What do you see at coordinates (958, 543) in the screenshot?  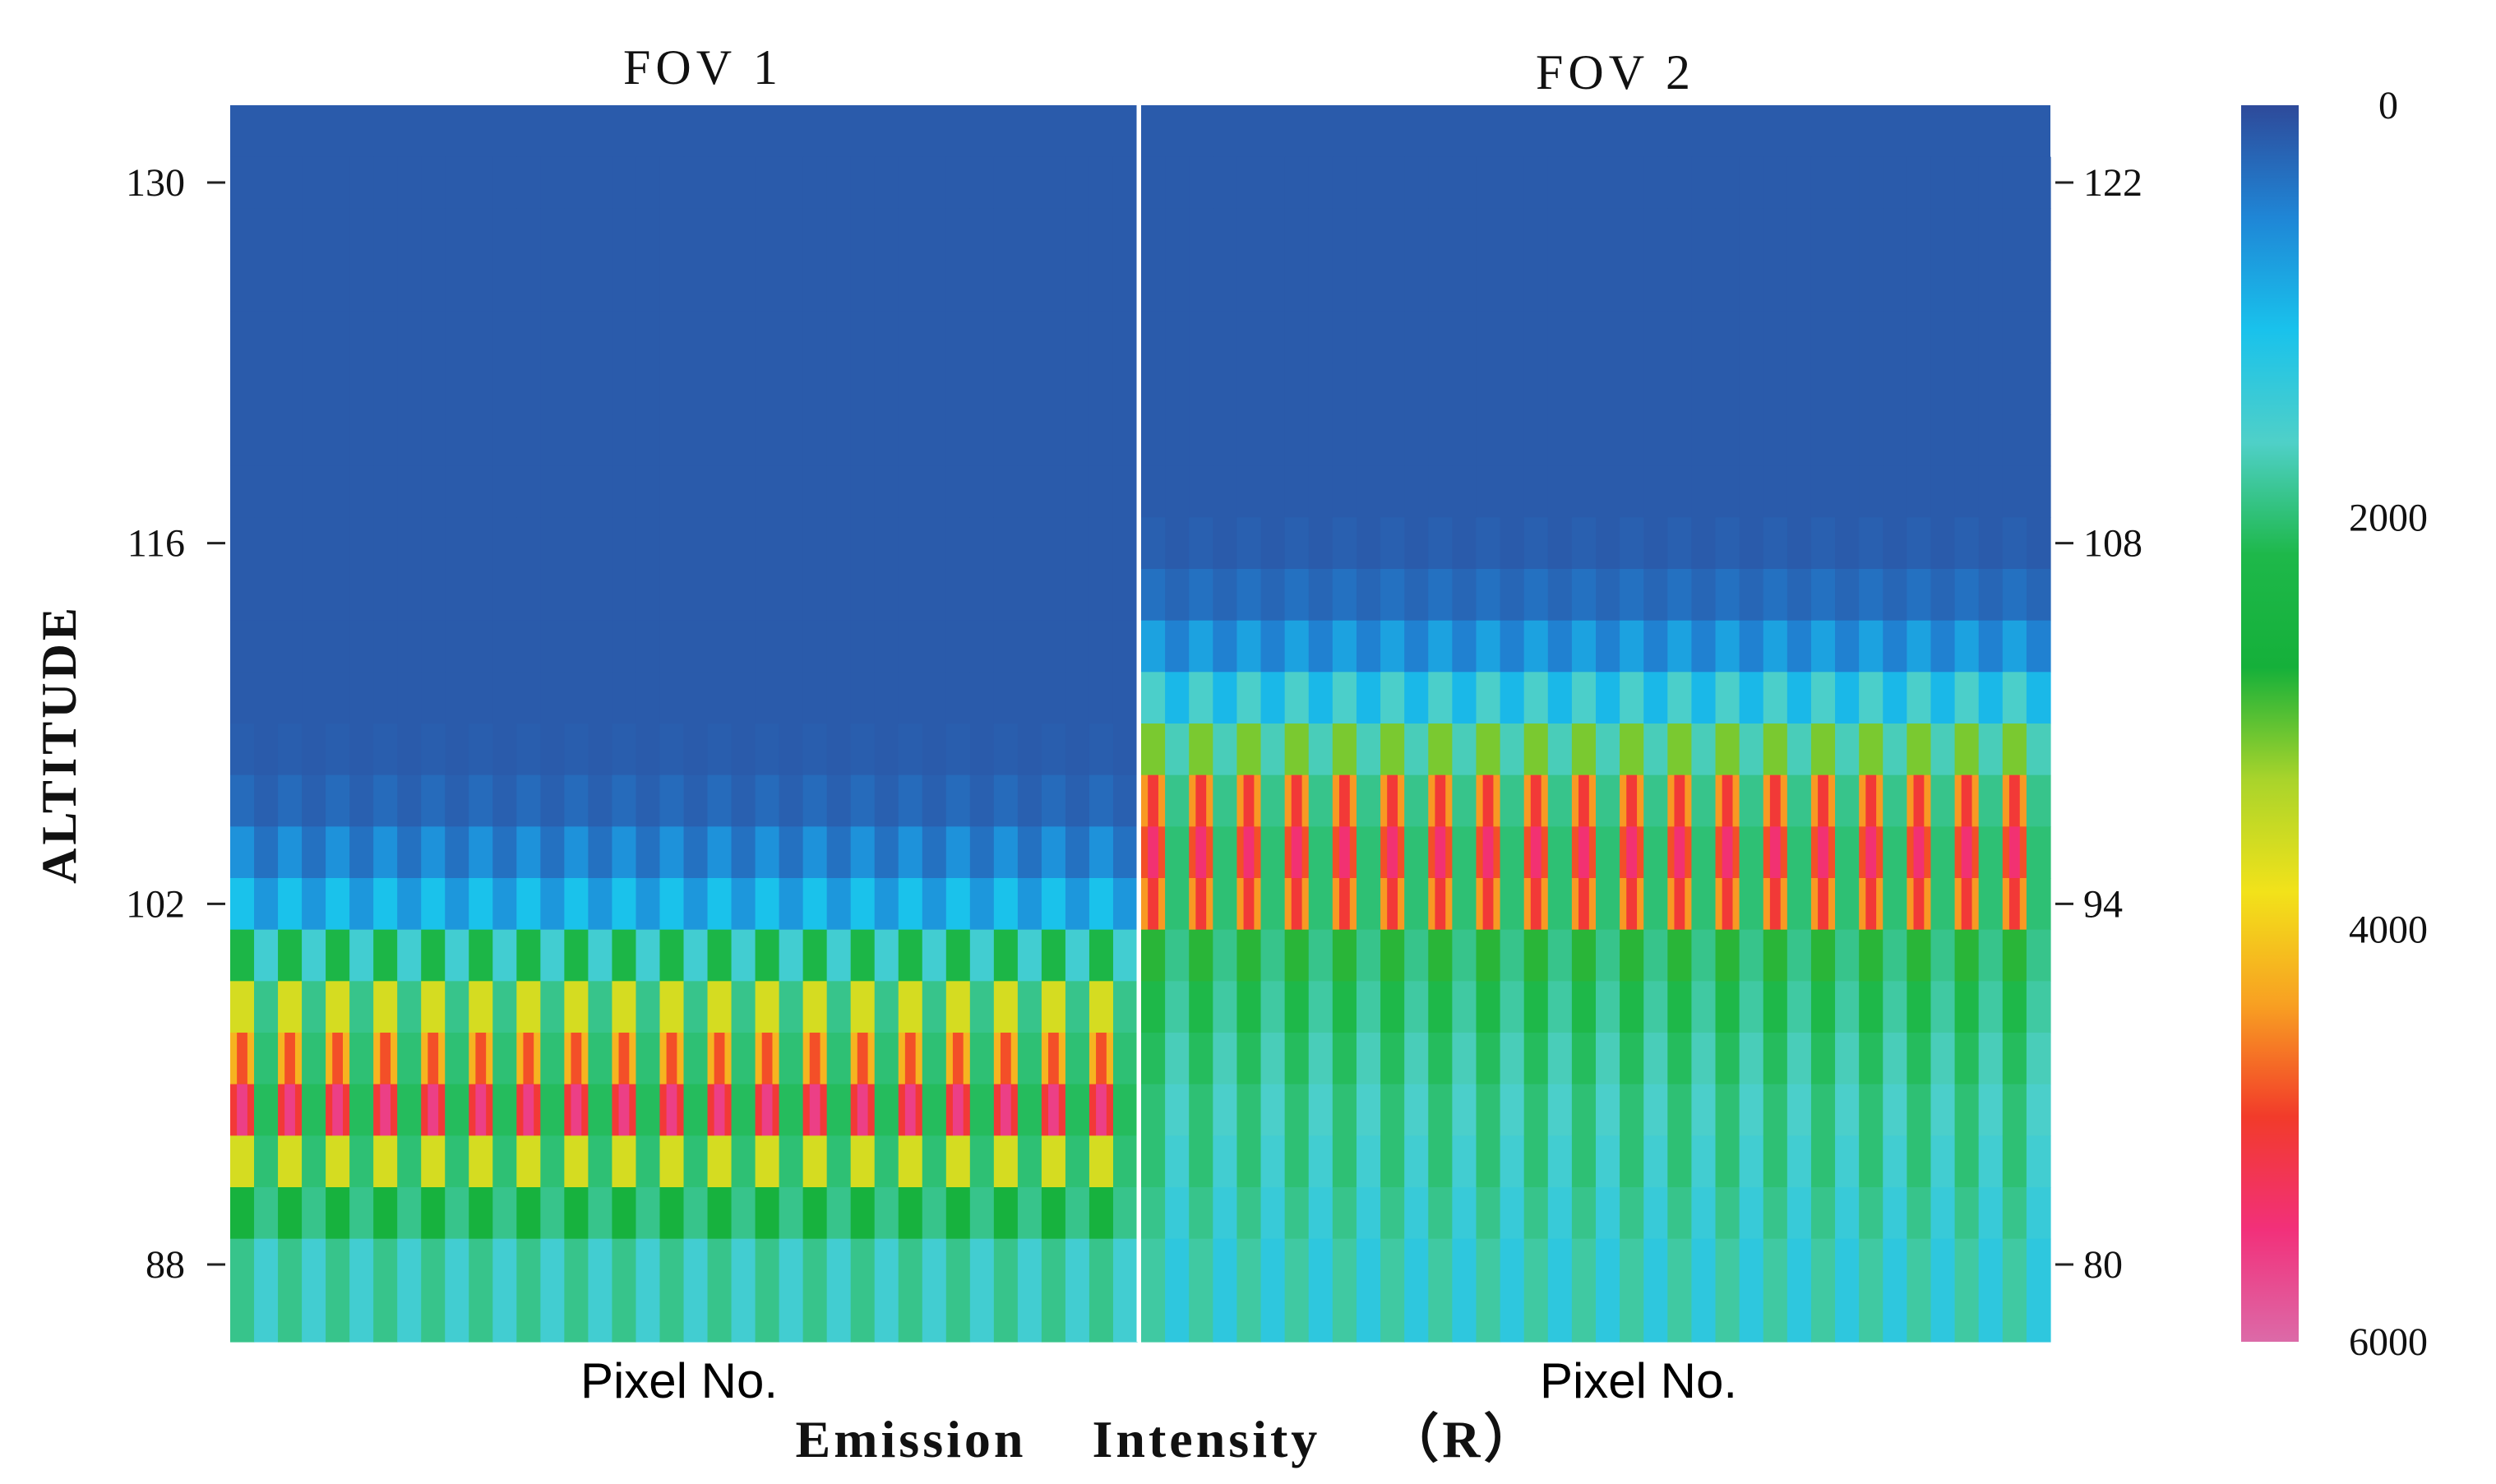 I see `heatmap-cell-pixel16-peak-alt116` at bounding box center [958, 543].